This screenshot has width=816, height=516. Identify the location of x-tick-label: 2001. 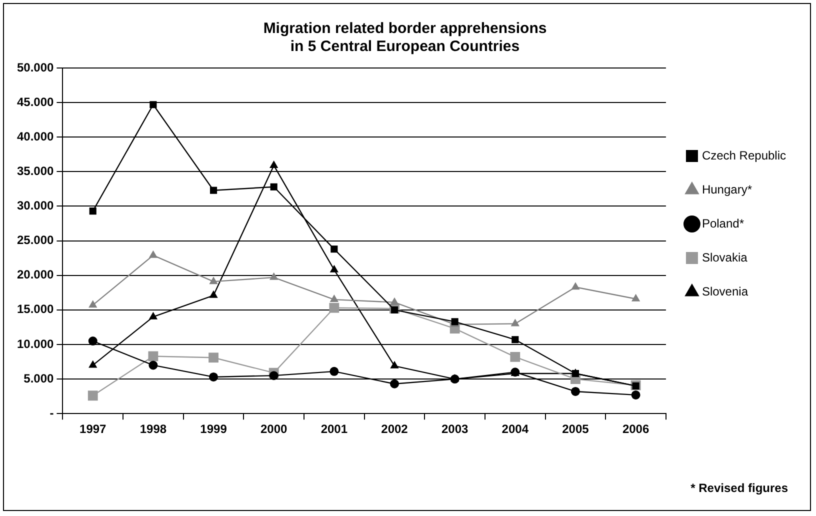
(334, 429).